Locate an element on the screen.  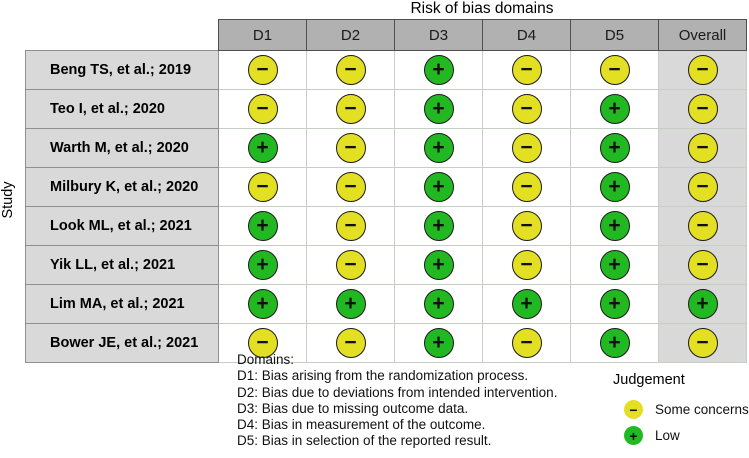
domain-header-row: D1 D2 D3 D4 D5 Overall is located at coordinates (386, 35).